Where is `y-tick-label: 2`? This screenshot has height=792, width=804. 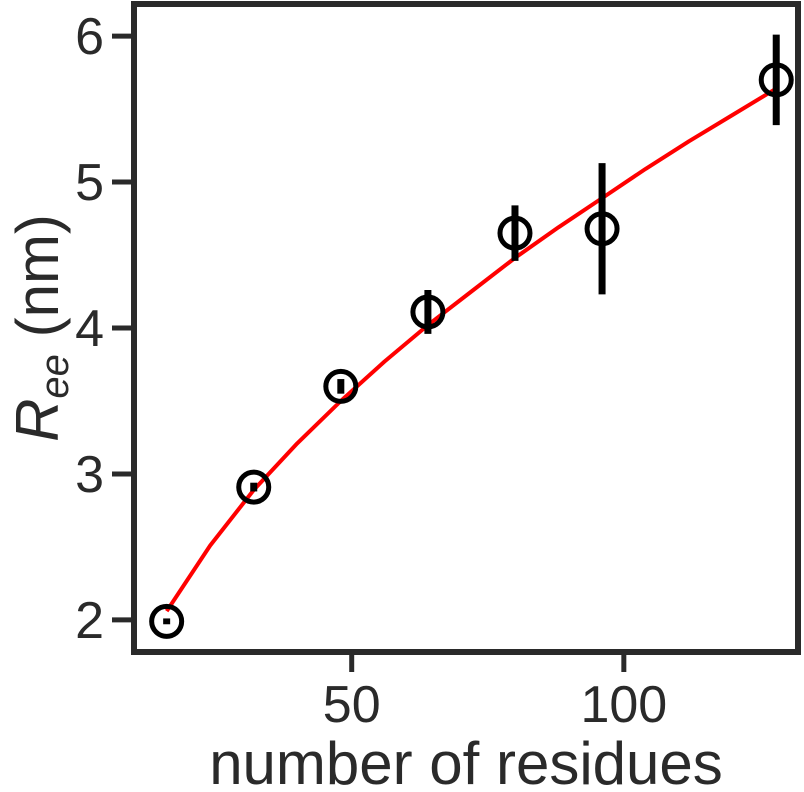
y-tick-label: 2 is located at coordinates (89, 621).